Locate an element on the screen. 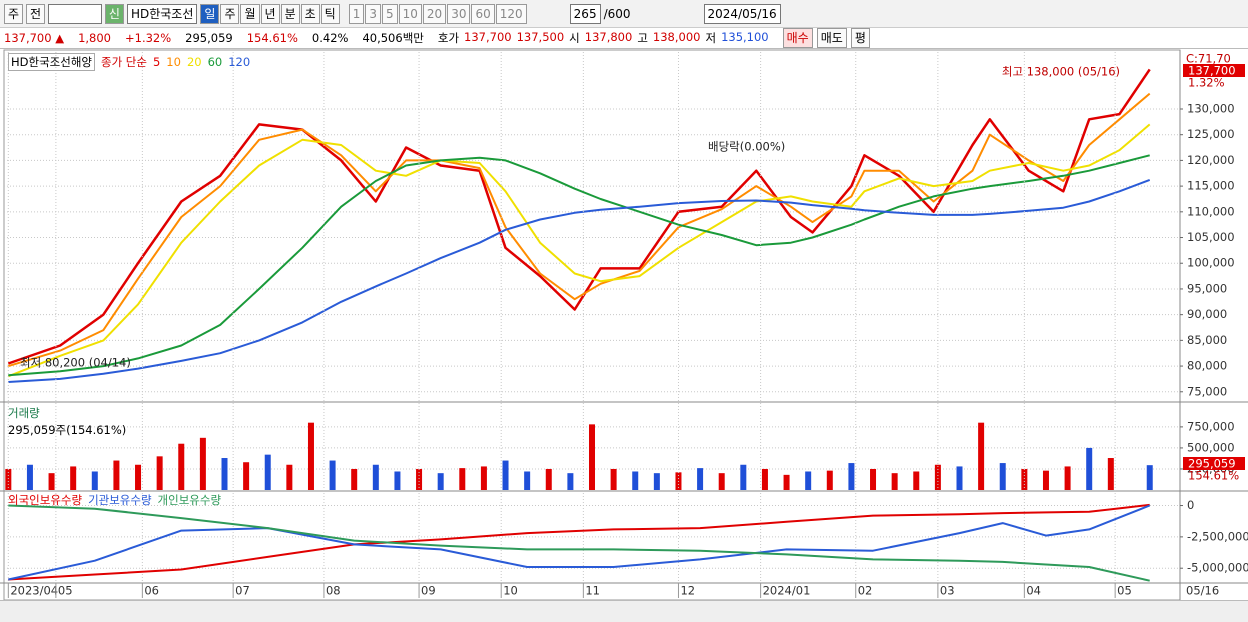 The width and height of the screenshot is (1248, 622). x-tick-label: 06 is located at coordinates (151, 591).